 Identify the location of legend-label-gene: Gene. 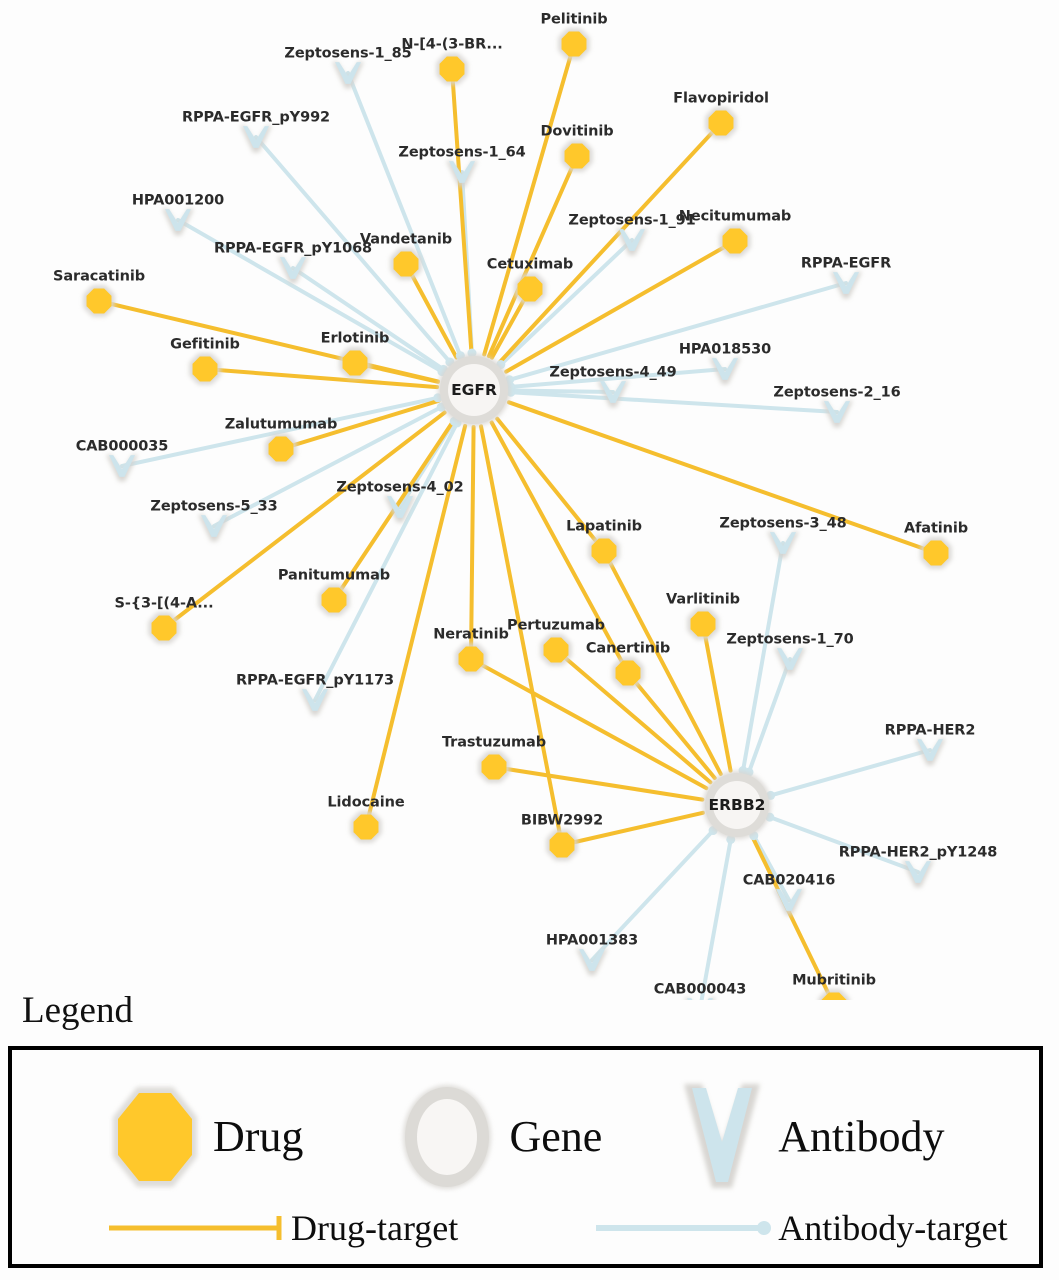
(556, 1136).